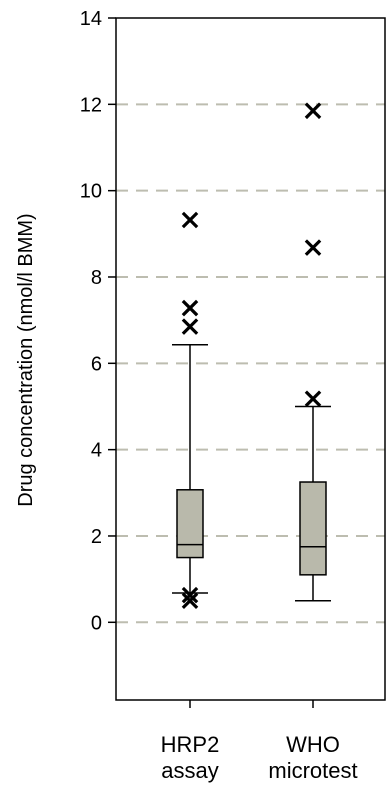 This screenshot has height=786, width=389. I want to click on category-label-line1: HRP2, so click(190, 744).